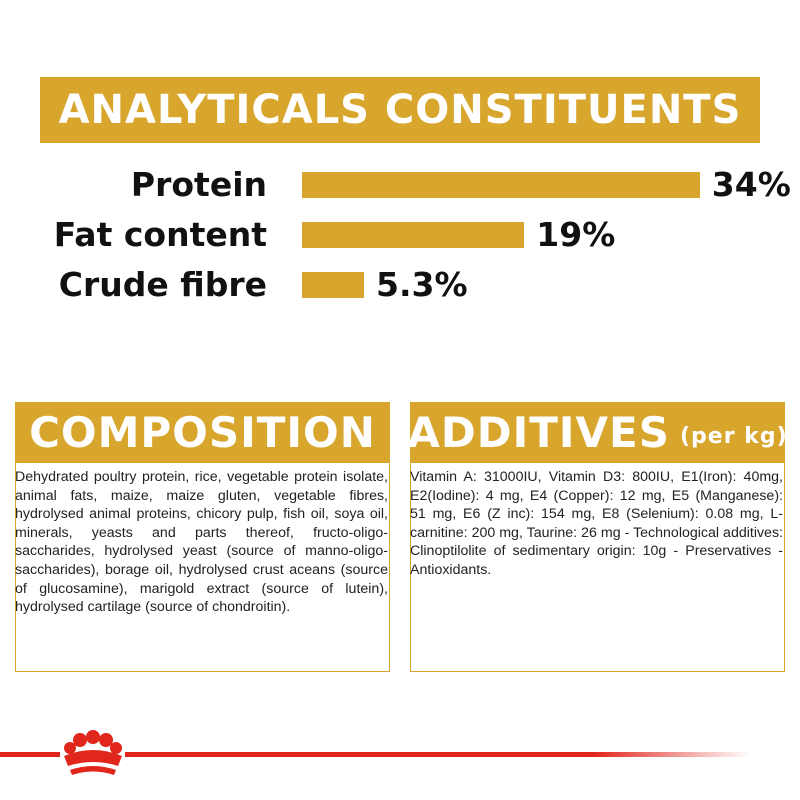 The width and height of the screenshot is (800, 800). What do you see at coordinates (198, 184) in the screenshot?
I see `row-label: Protein` at bounding box center [198, 184].